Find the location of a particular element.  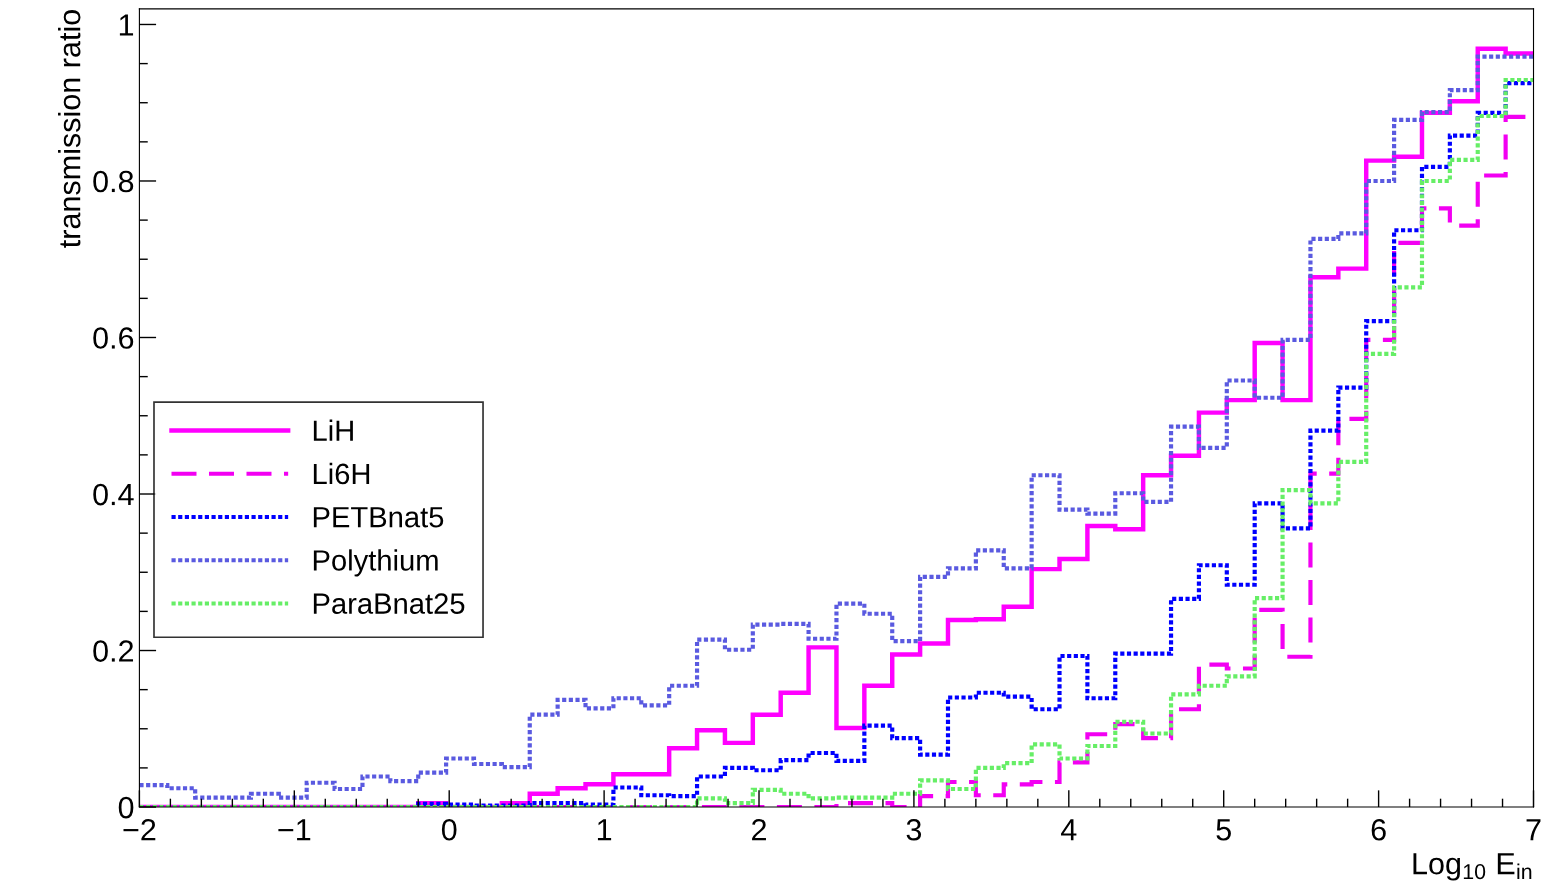

x-axis-title: Log$_{10}$ E$_{in}$ is located at coordinates (1472, 867).